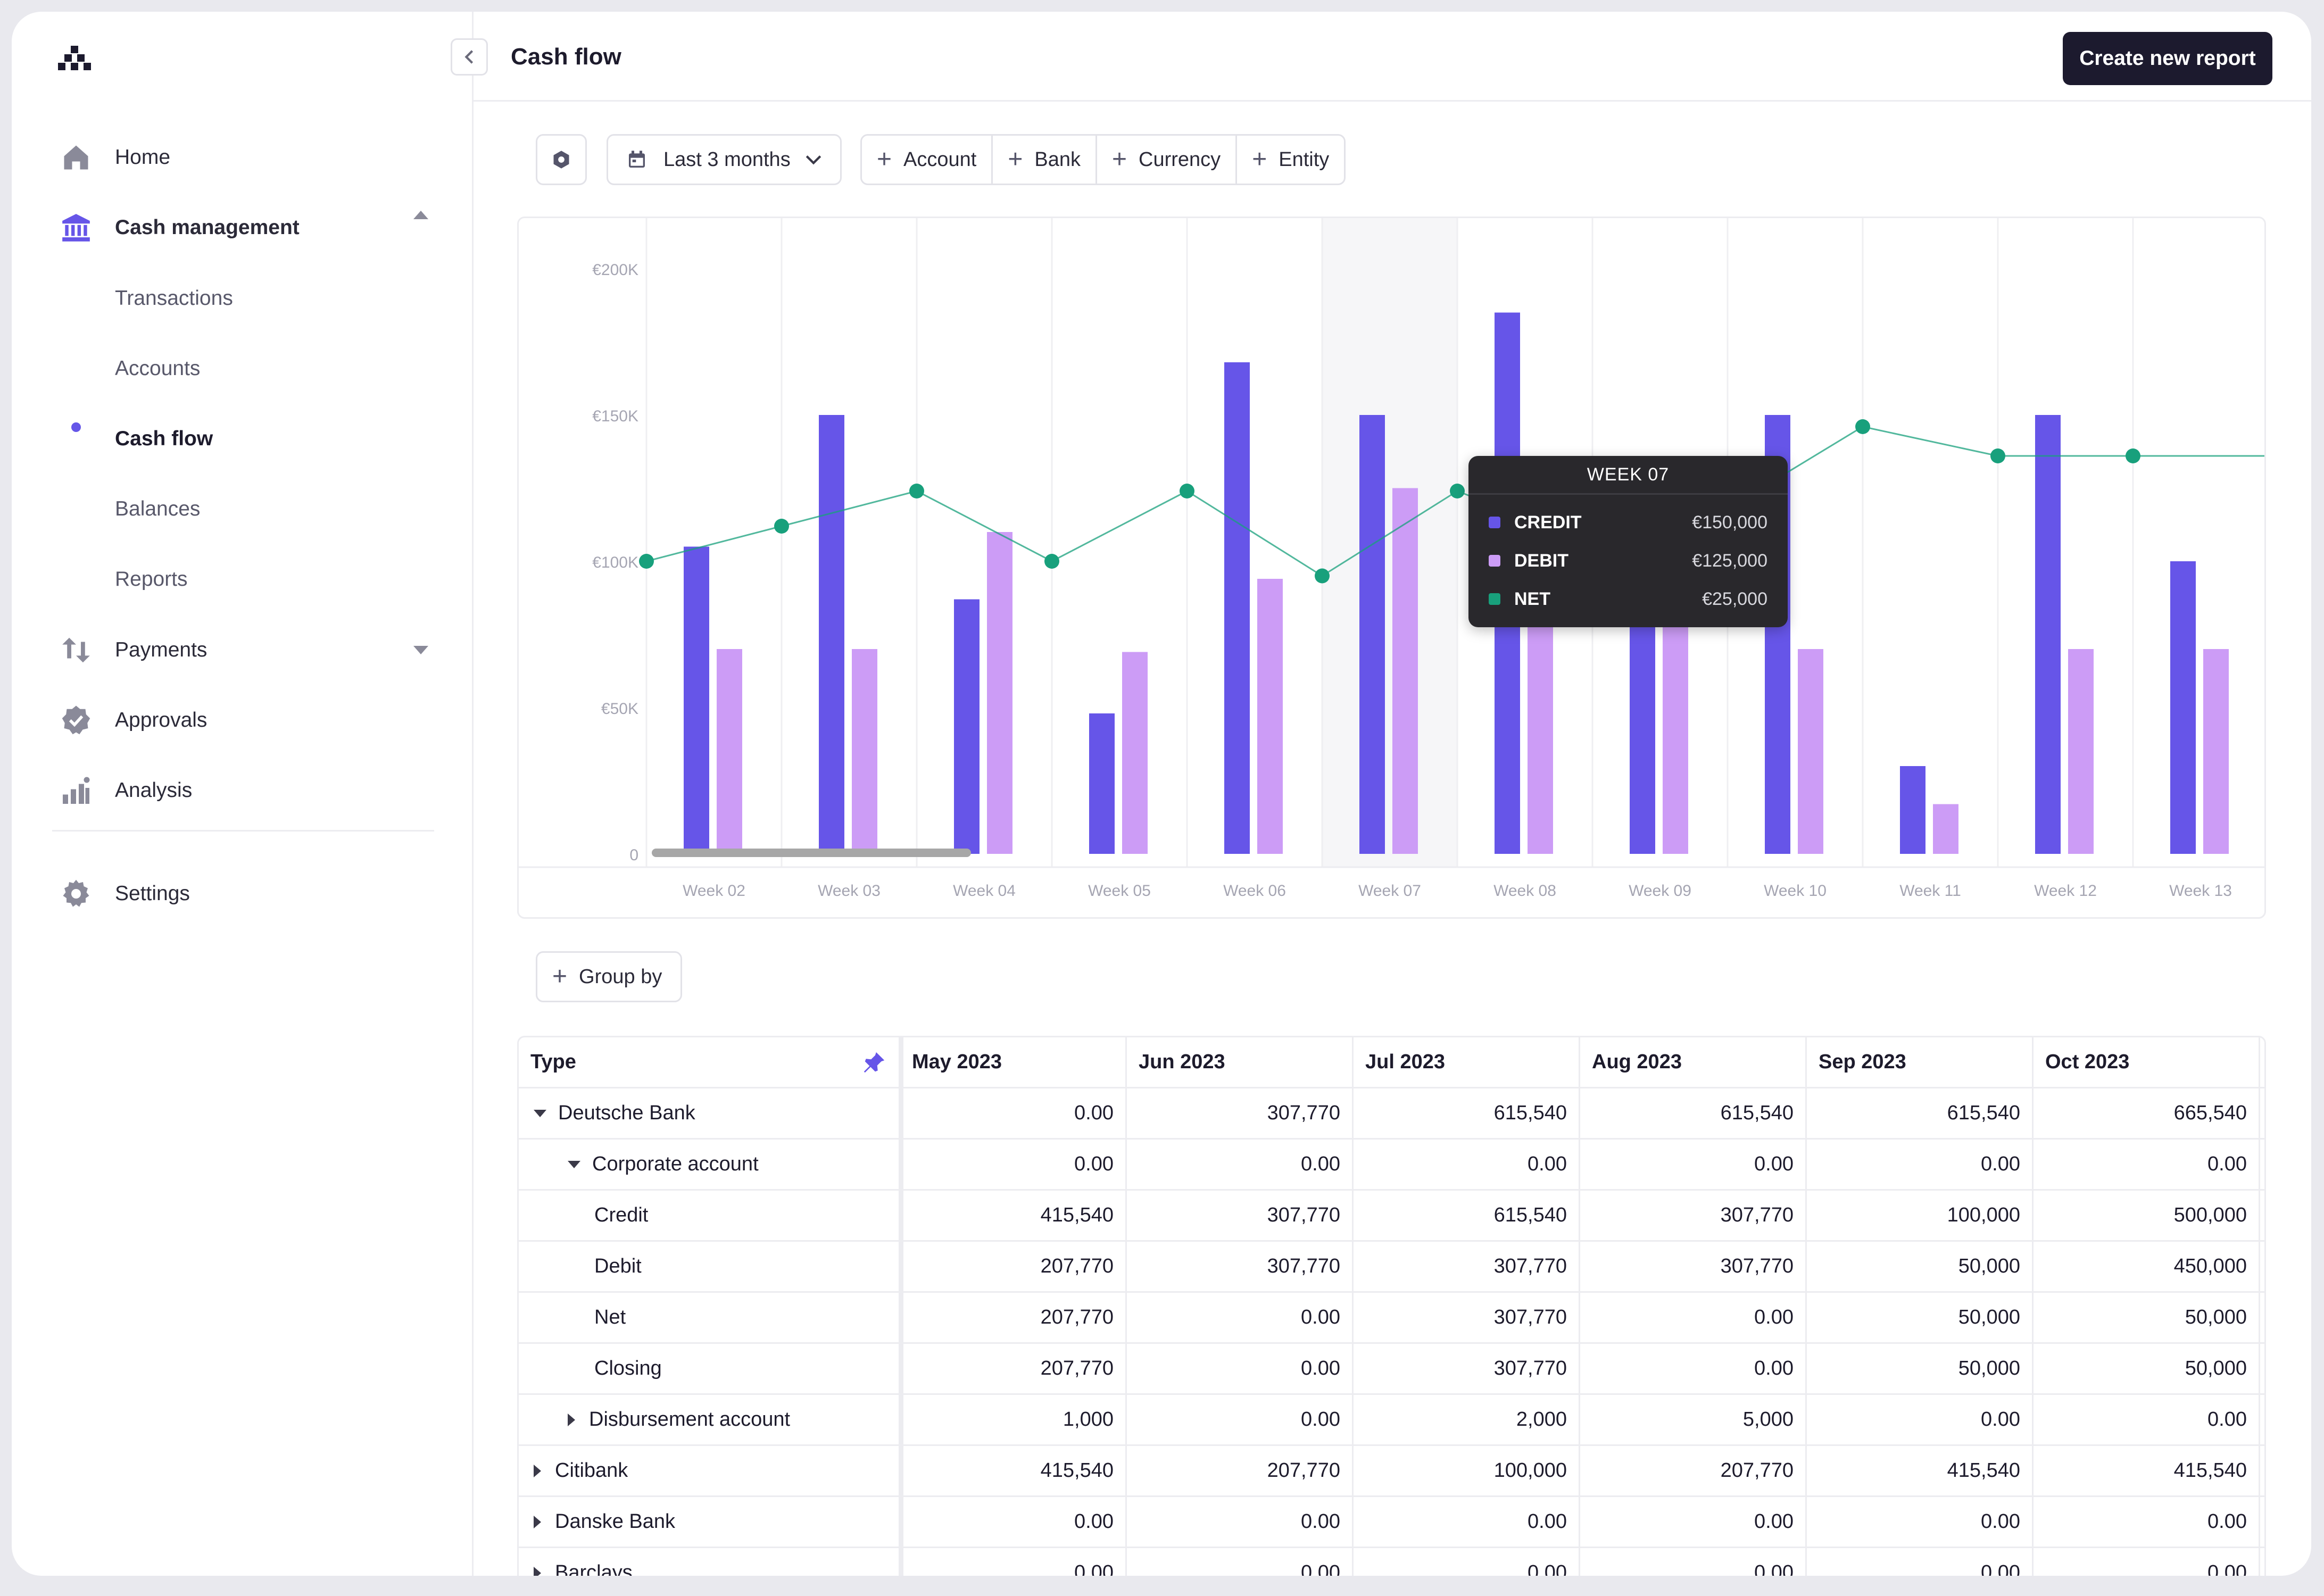 This screenshot has width=2324, height=1596. I want to click on hexagon-settings-icon, so click(561, 160).